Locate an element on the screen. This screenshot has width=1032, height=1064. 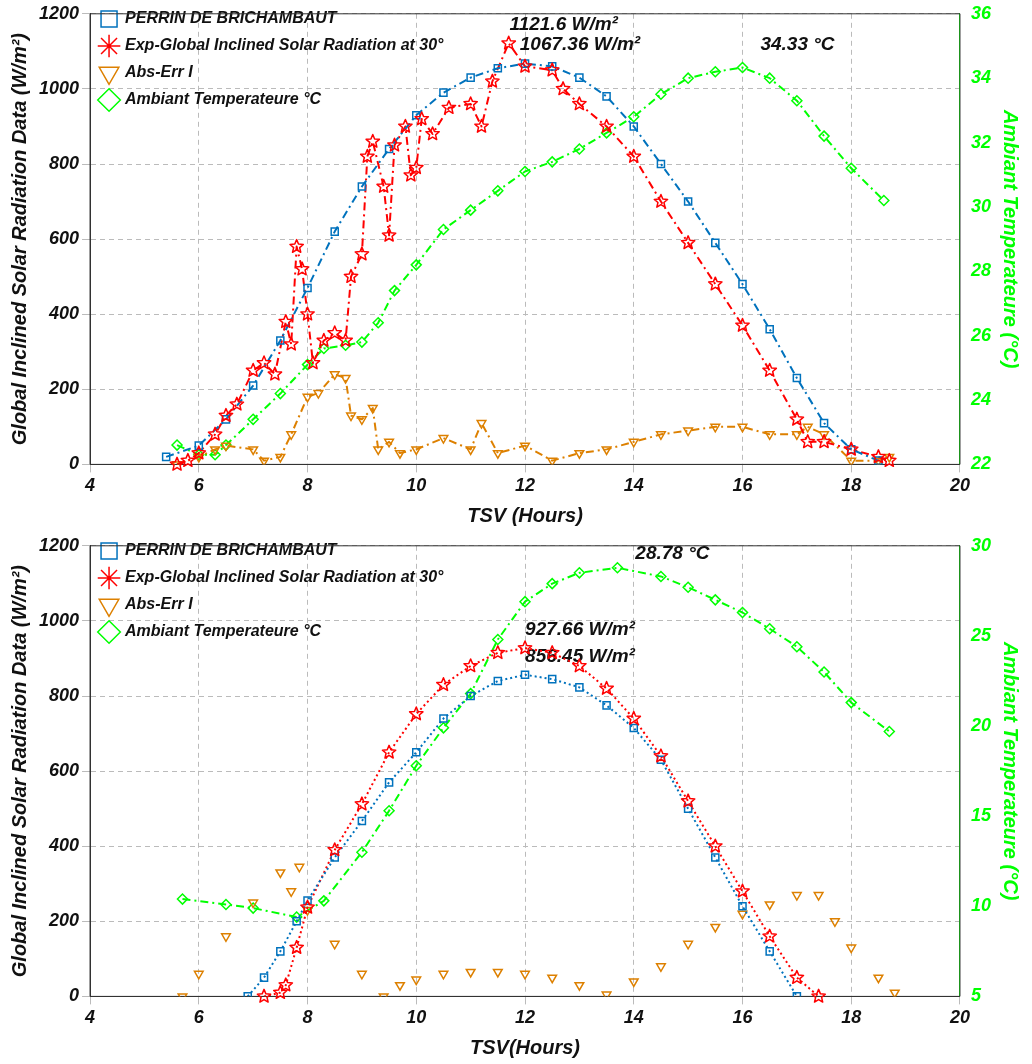
y2-tick-label: 20 is located at coordinates (980, 725).